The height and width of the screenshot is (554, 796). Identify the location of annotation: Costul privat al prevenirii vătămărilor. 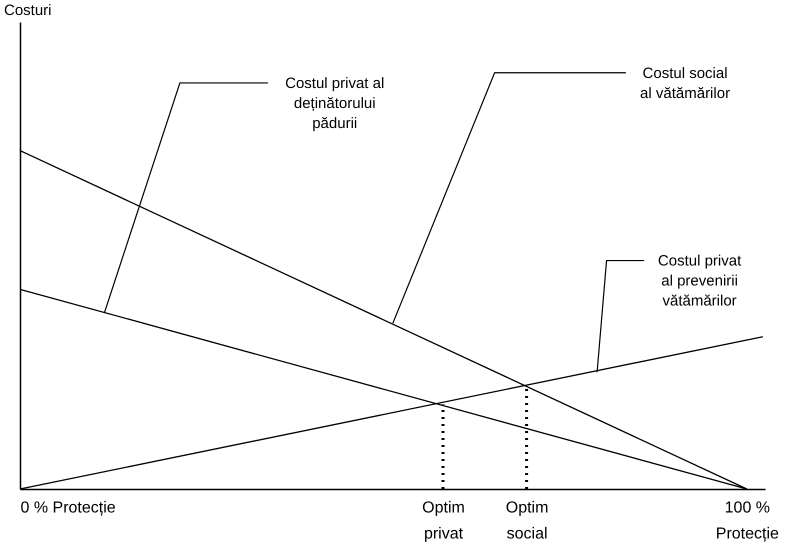
(700, 281).